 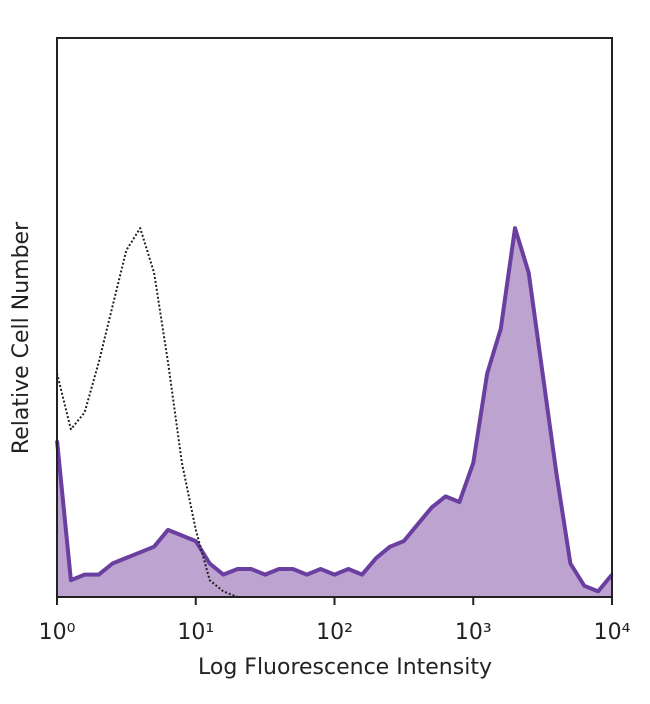 I want to click on y-axis-label: Relative Cell Number, so click(x=21, y=337).